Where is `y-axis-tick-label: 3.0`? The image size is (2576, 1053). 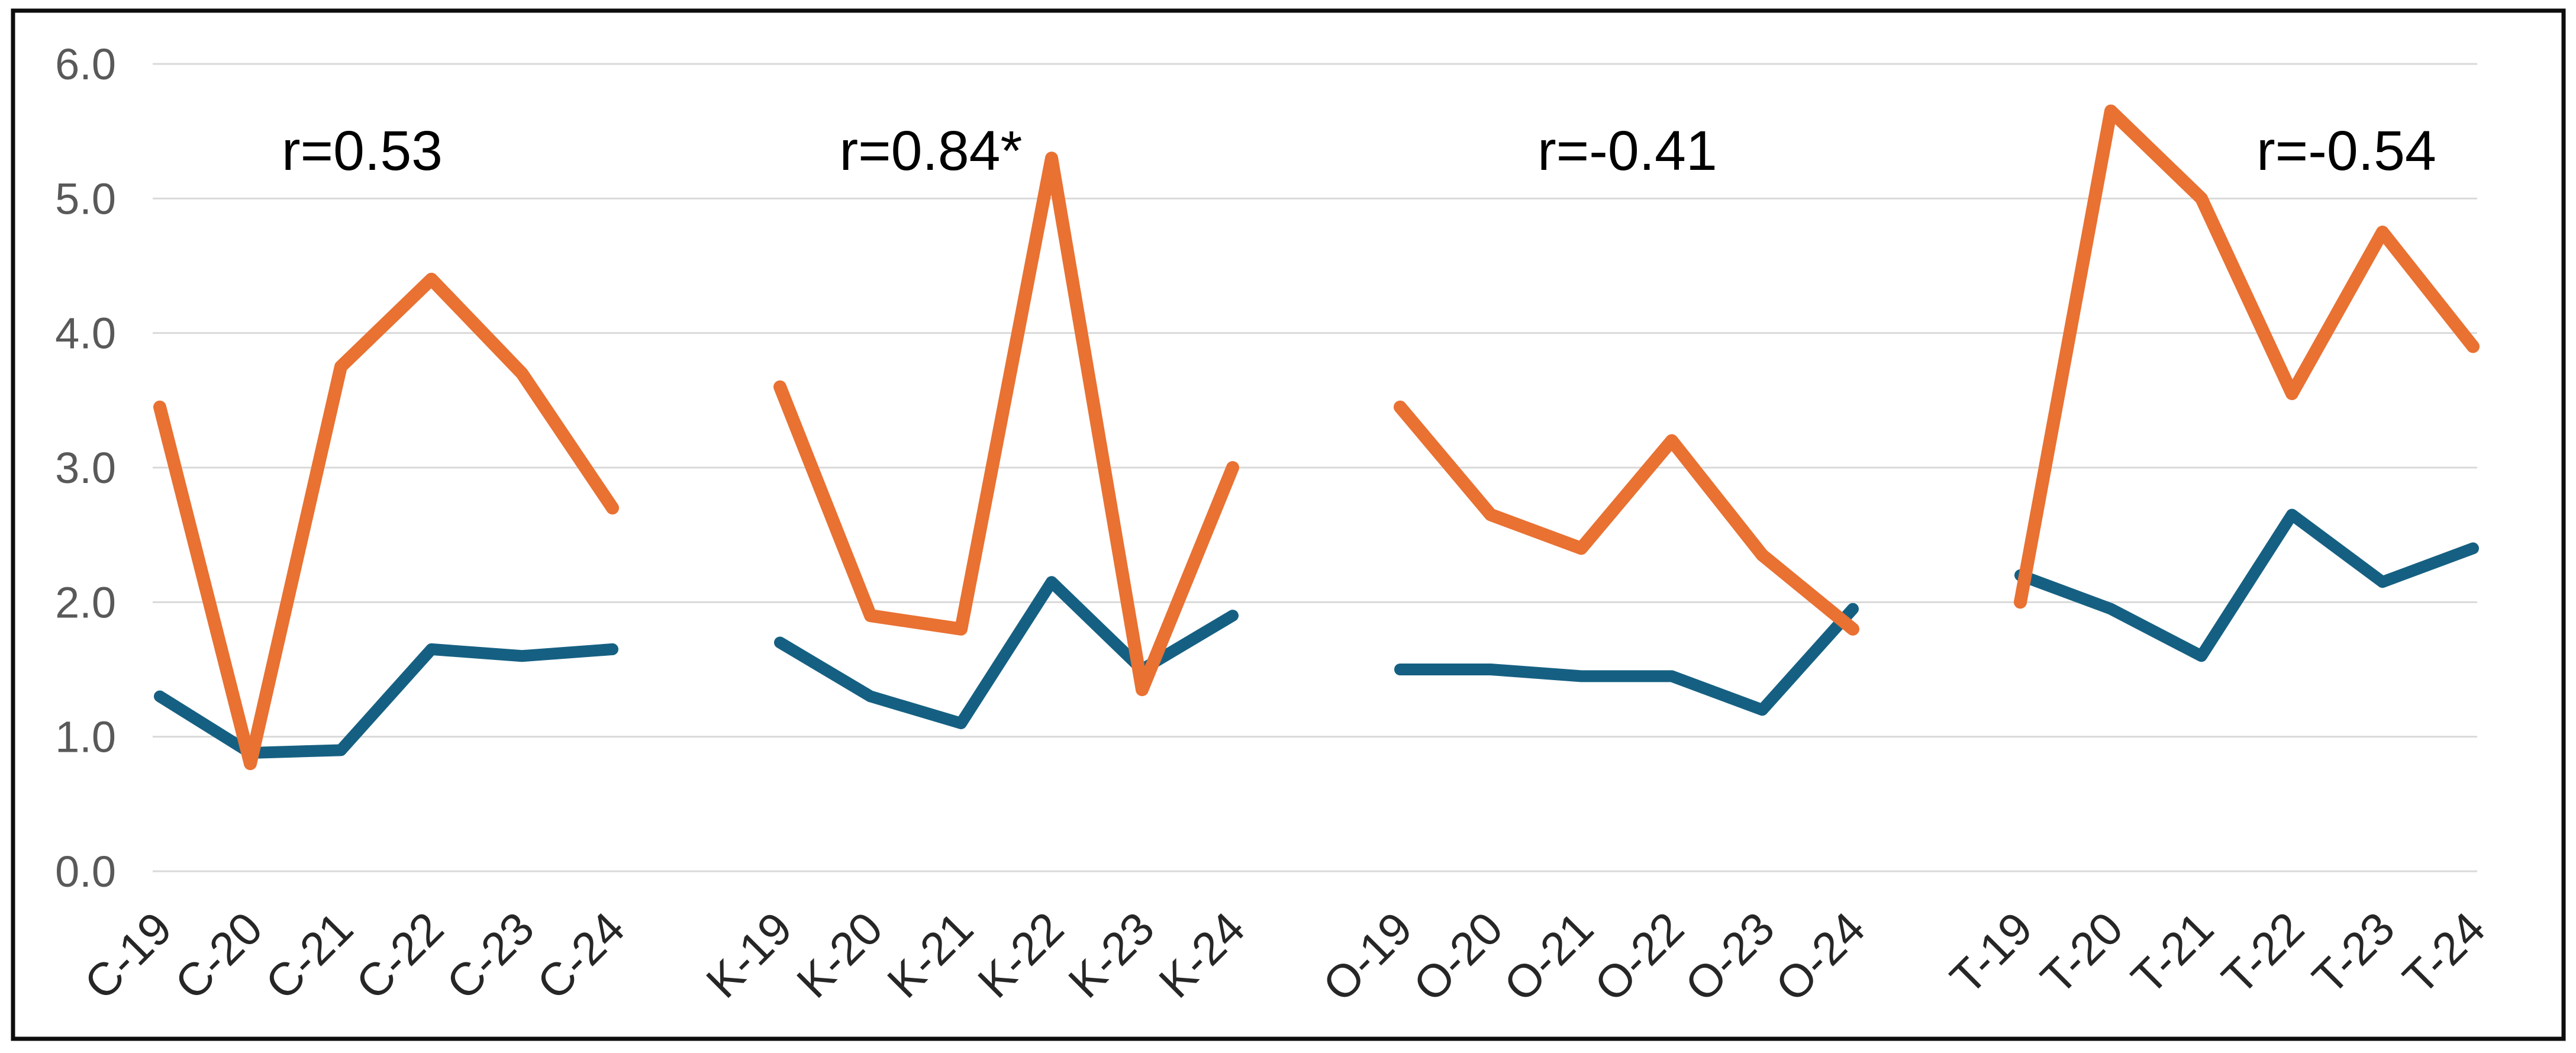 y-axis-tick-label: 3.0 is located at coordinates (85, 467).